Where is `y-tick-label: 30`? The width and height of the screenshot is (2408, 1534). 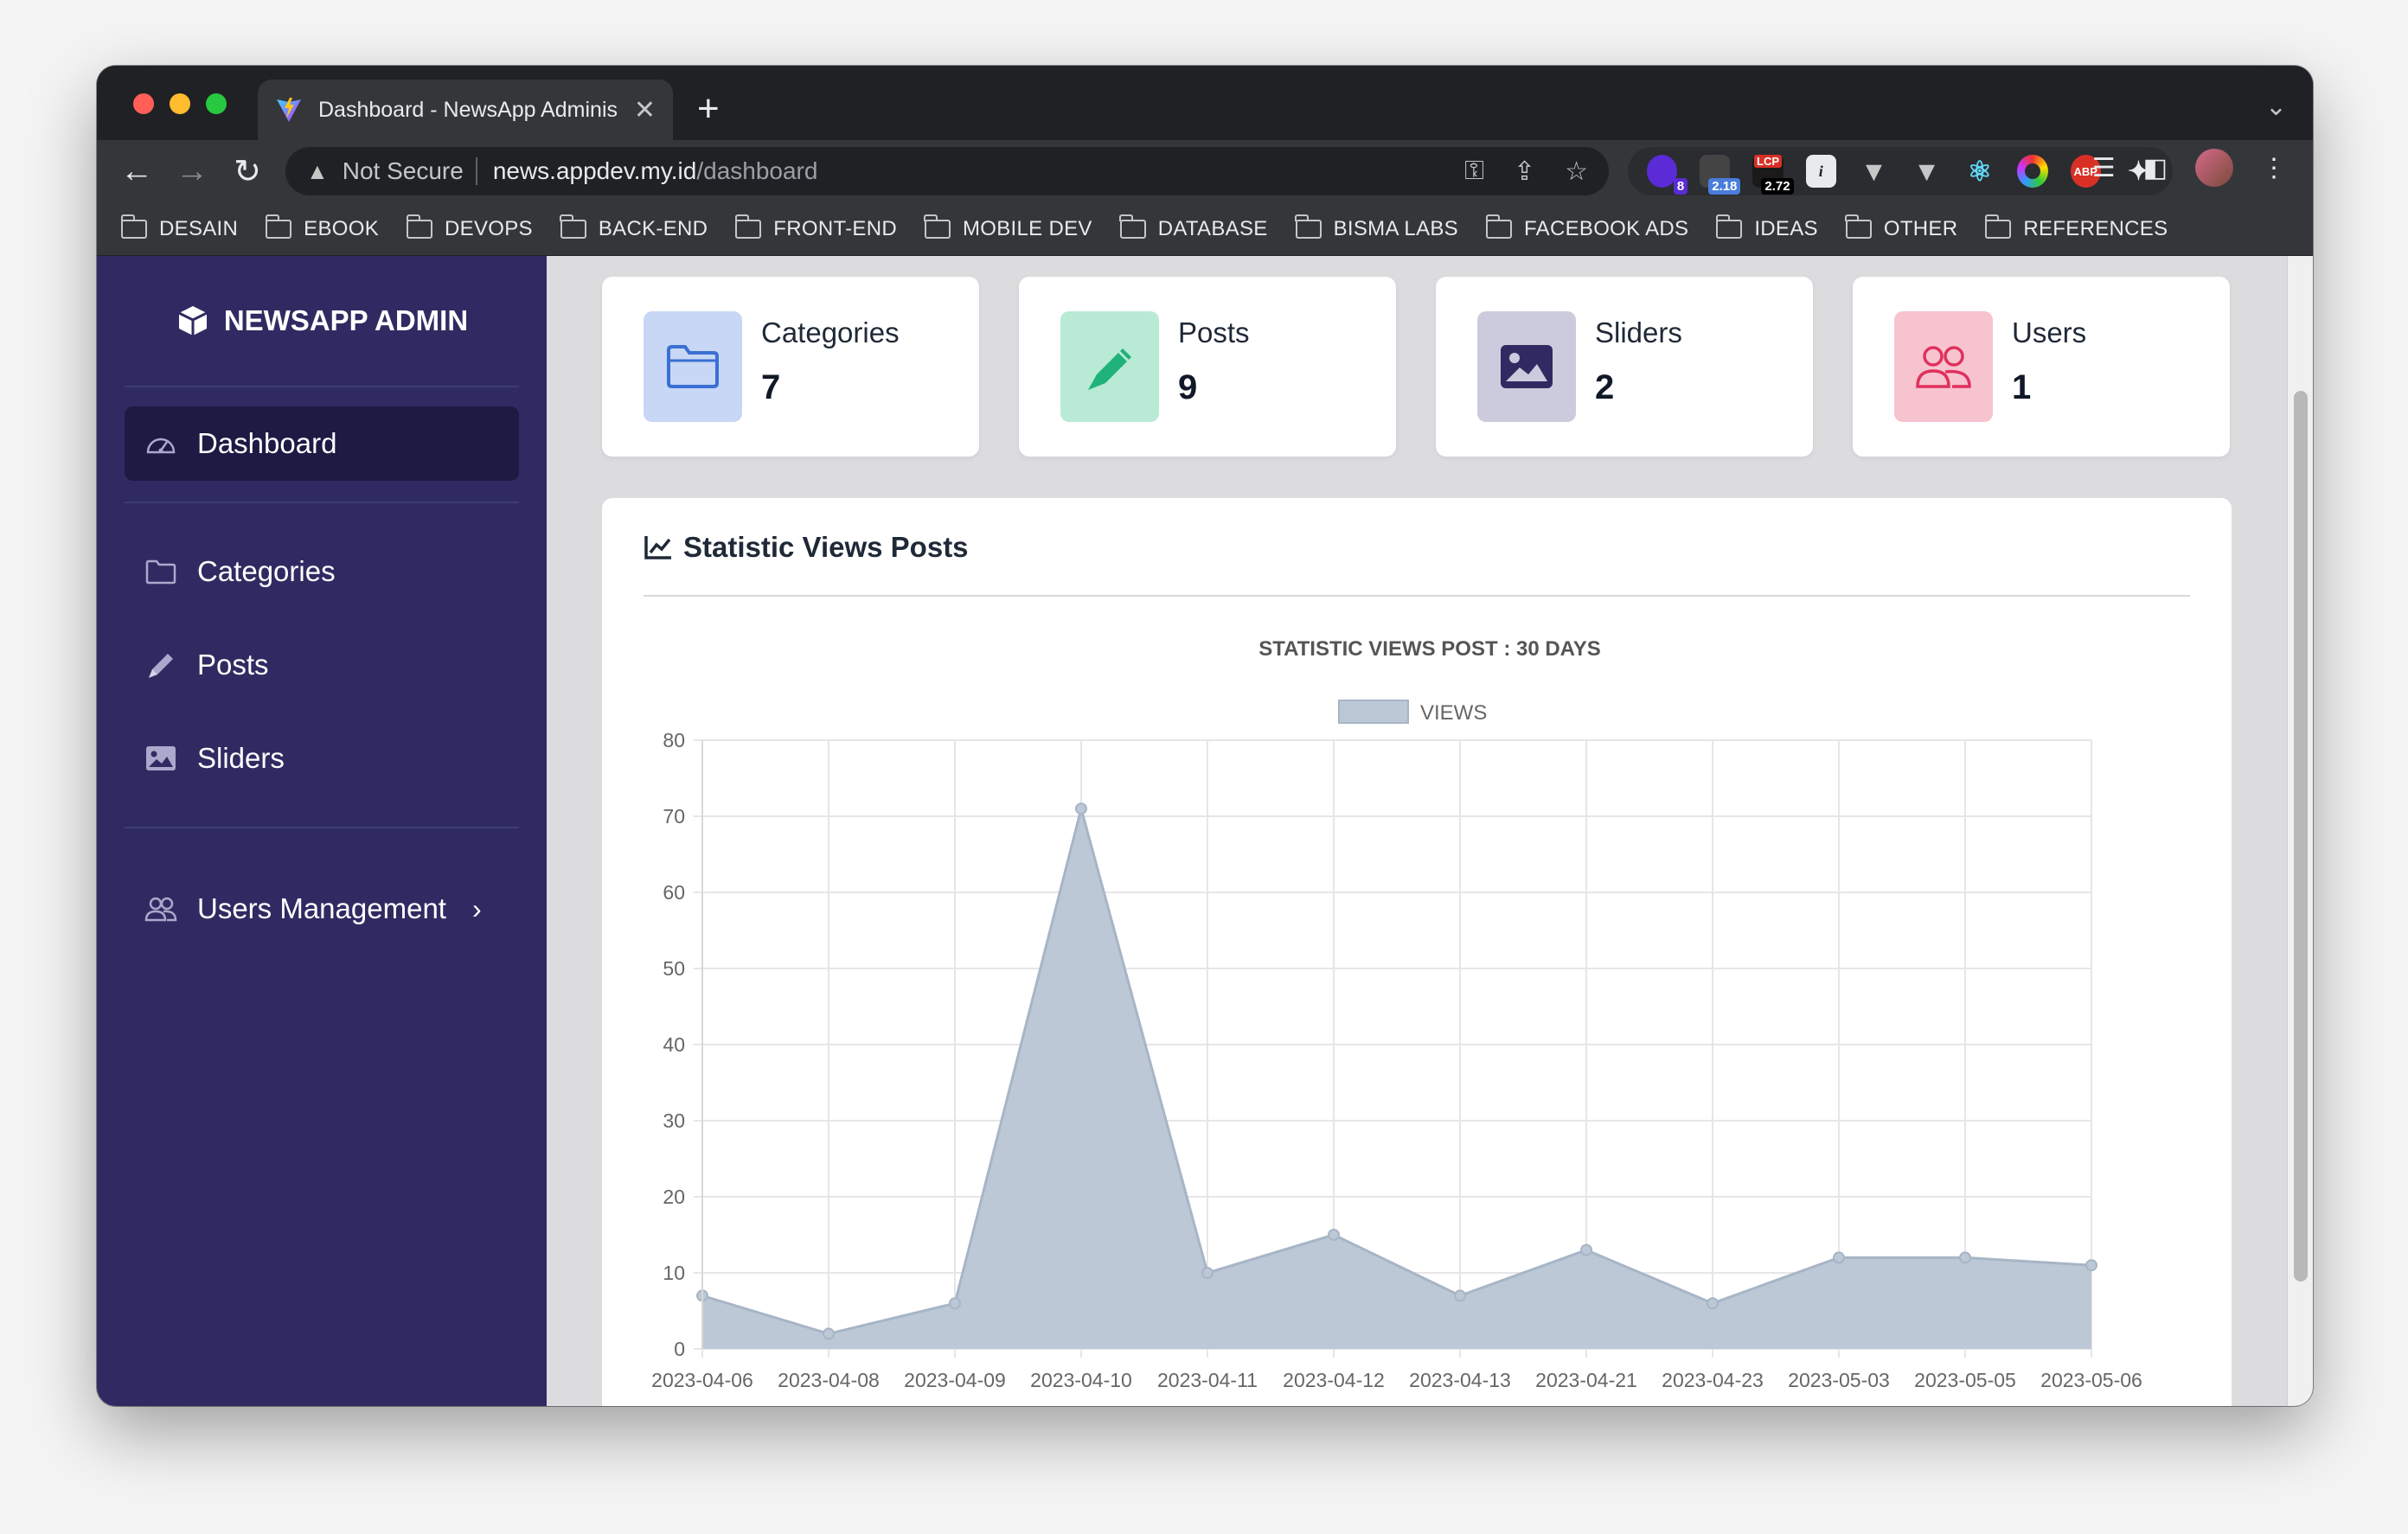
y-tick-label: 30 is located at coordinates (674, 1121).